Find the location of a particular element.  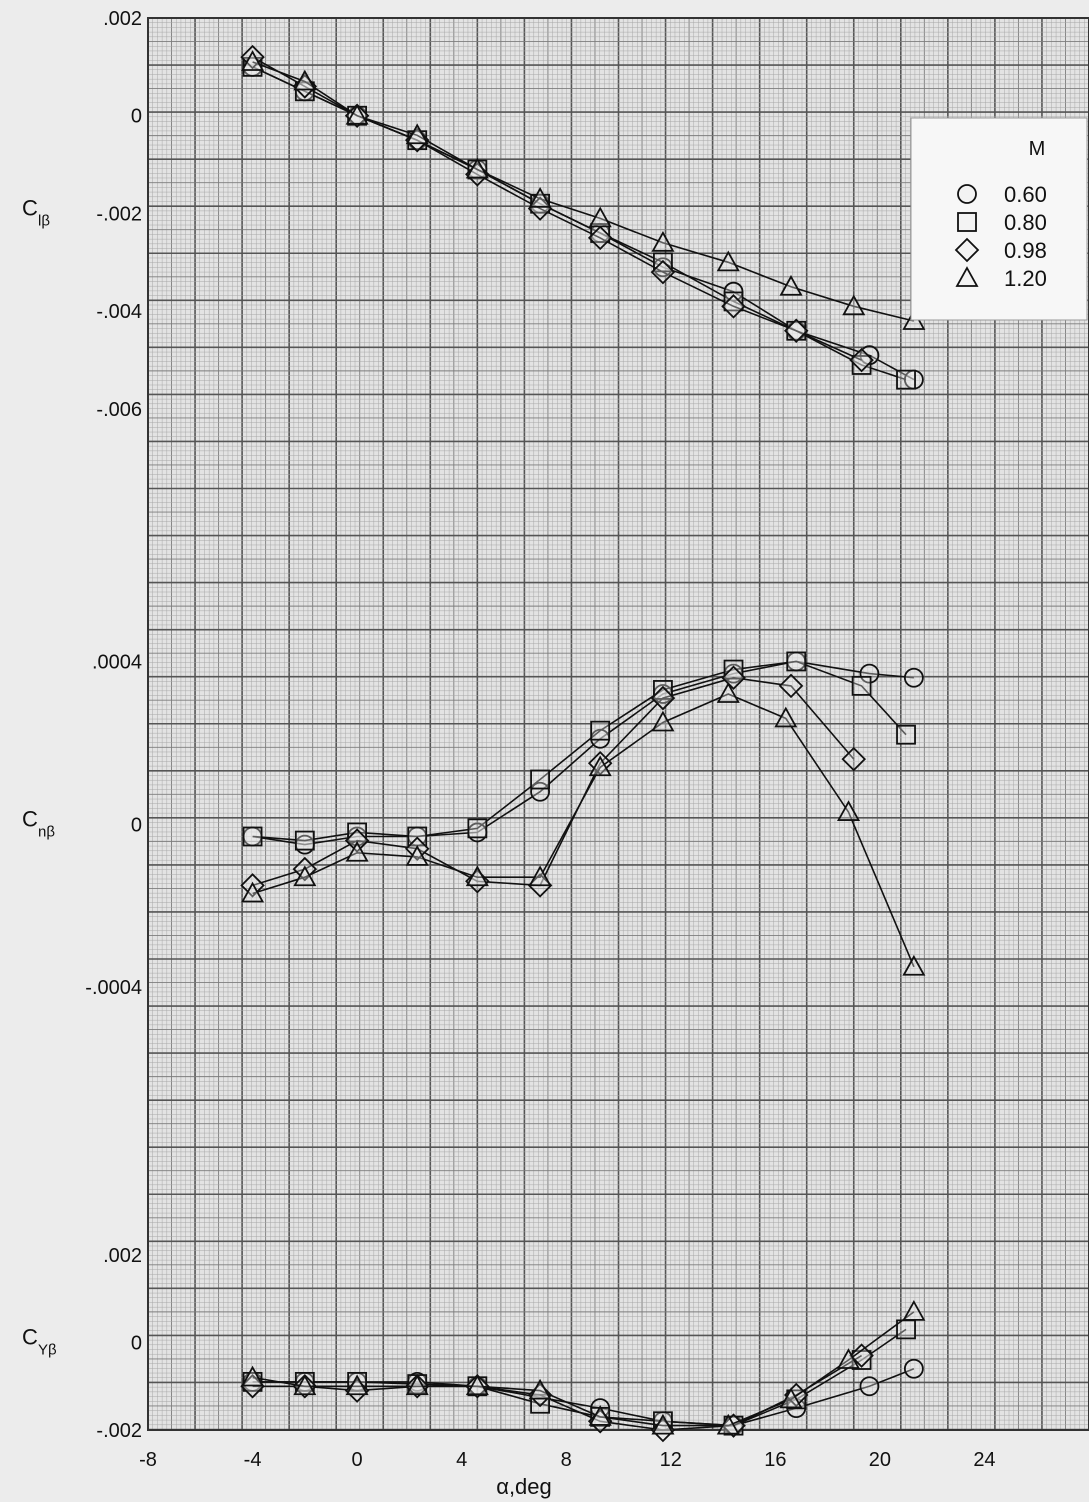

x-tick-label: 8 is located at coordinates (566, 1460).